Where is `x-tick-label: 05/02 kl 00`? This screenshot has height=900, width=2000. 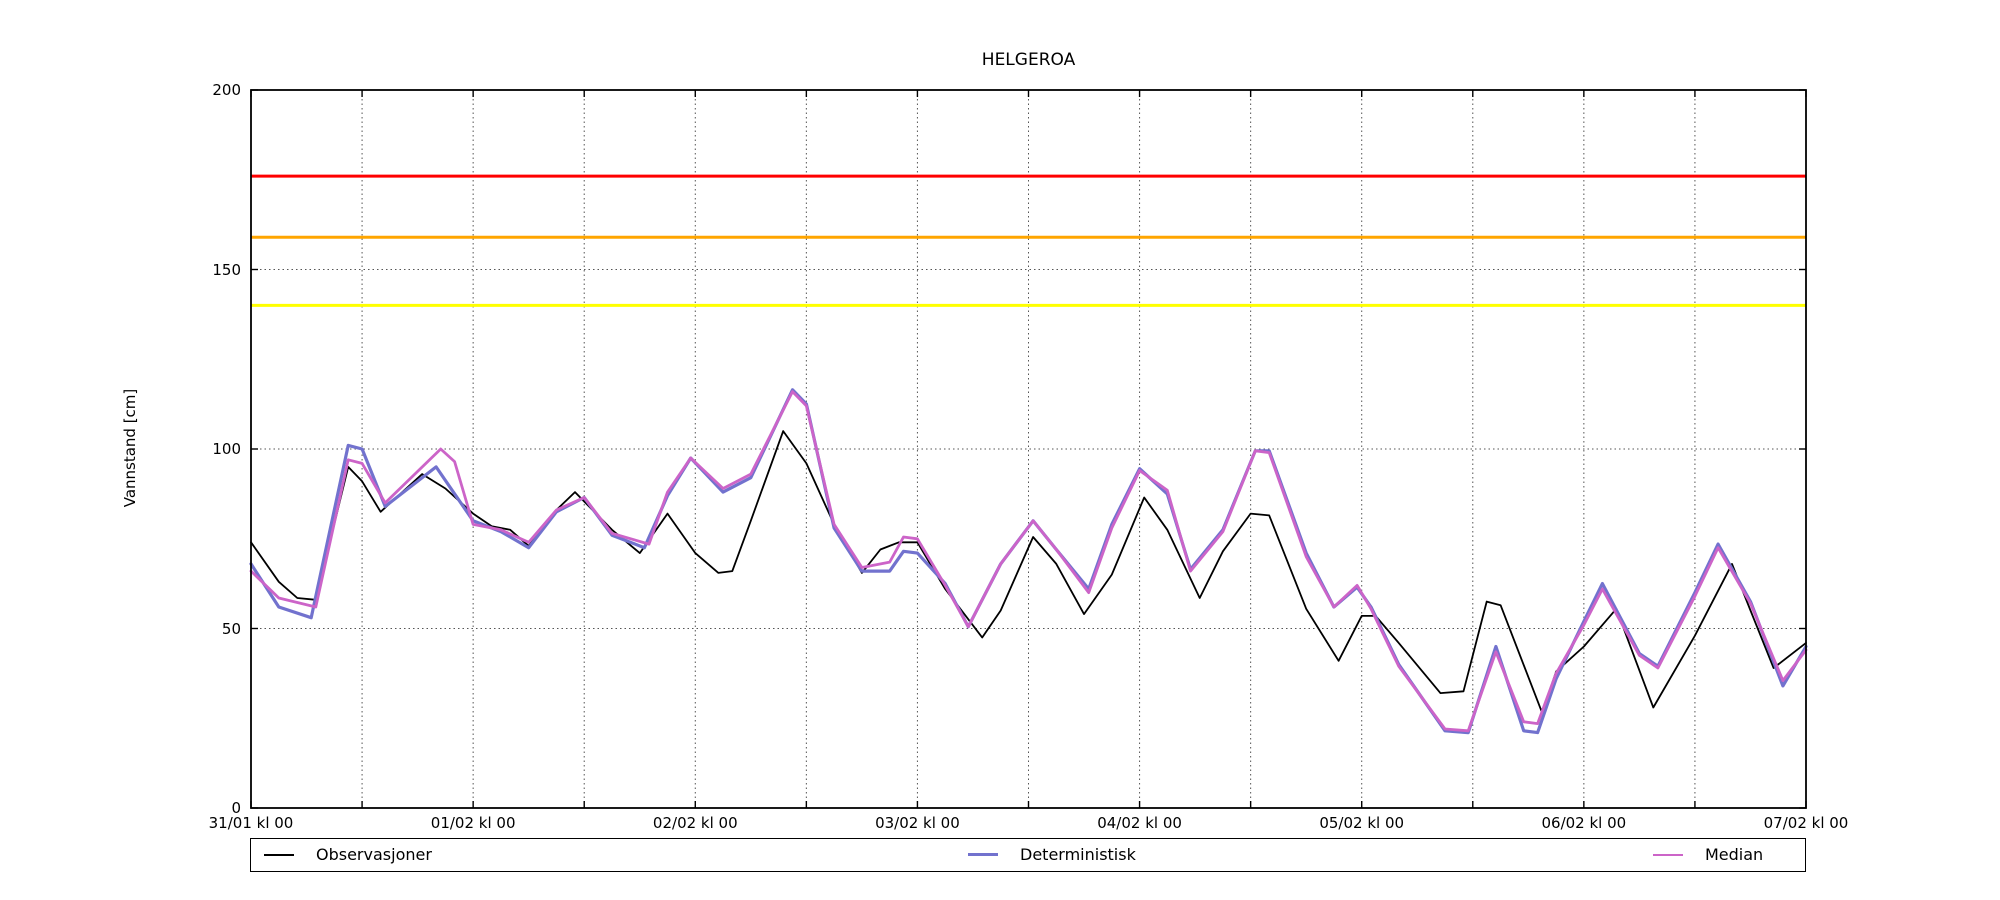 x-tick-label: 05/02 kl 00 is located at coordinates (1362, 823).